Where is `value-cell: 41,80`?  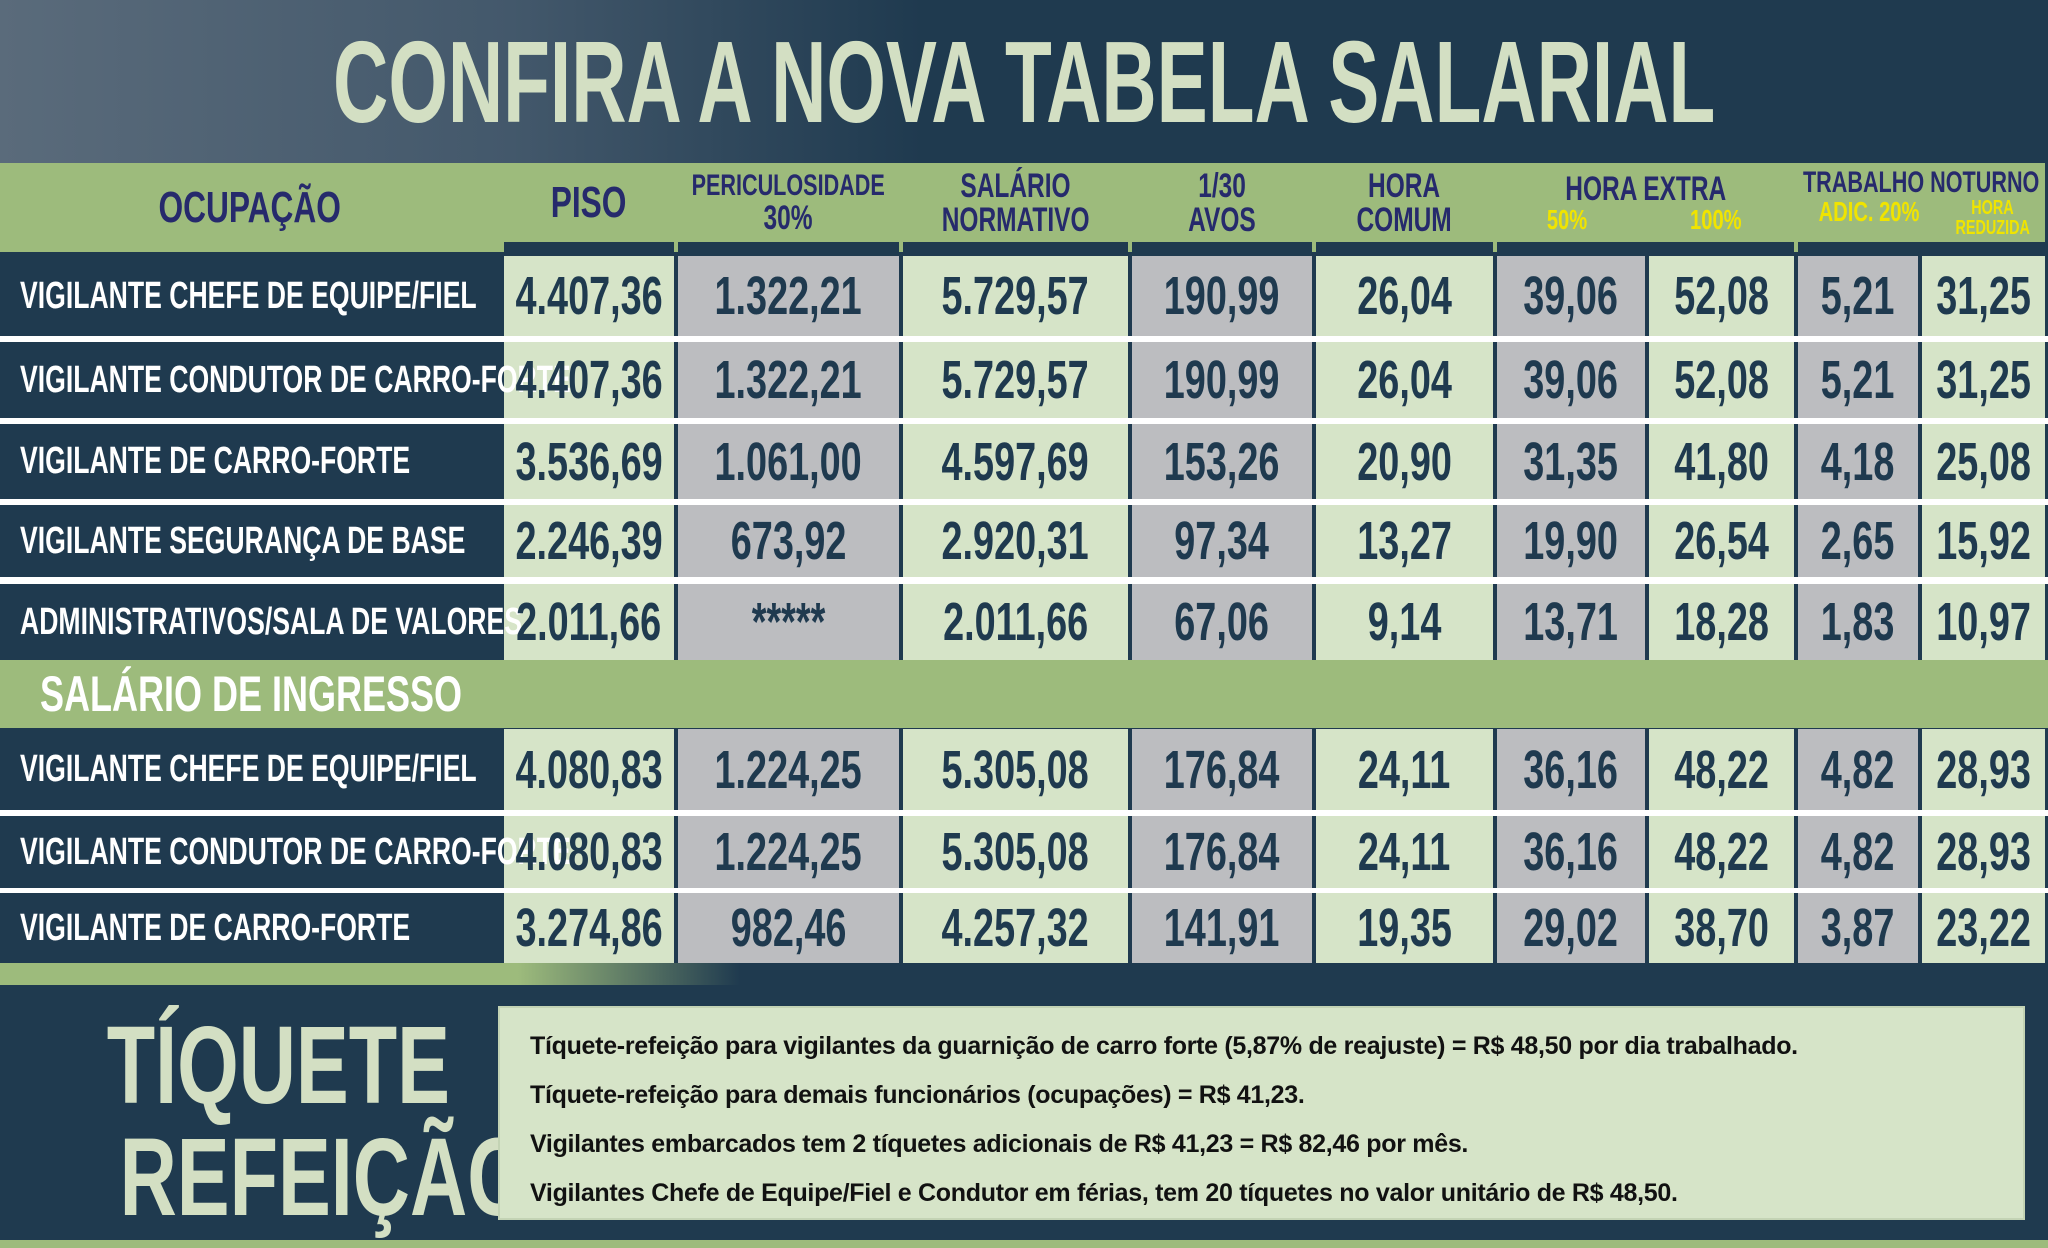
value-cell: 41,80 is located at coordinates (1721, 461).